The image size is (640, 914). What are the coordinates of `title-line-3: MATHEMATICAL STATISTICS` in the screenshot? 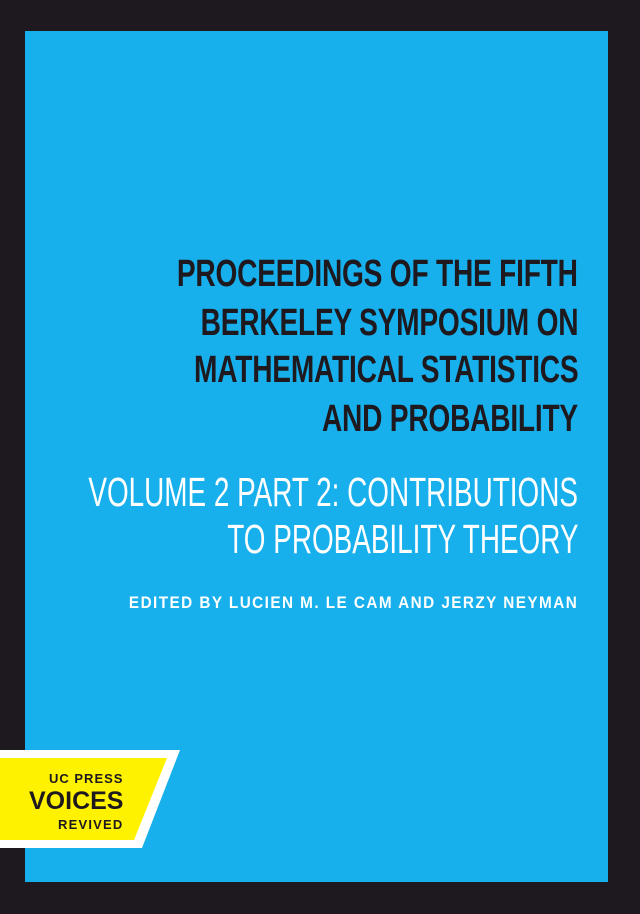 It's located at (386, 370).